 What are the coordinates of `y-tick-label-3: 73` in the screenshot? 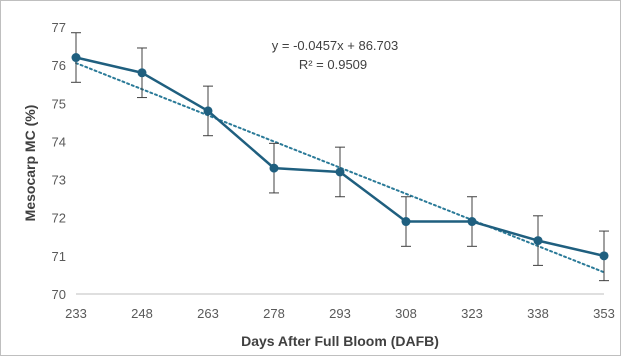 It's located at (59, 180).